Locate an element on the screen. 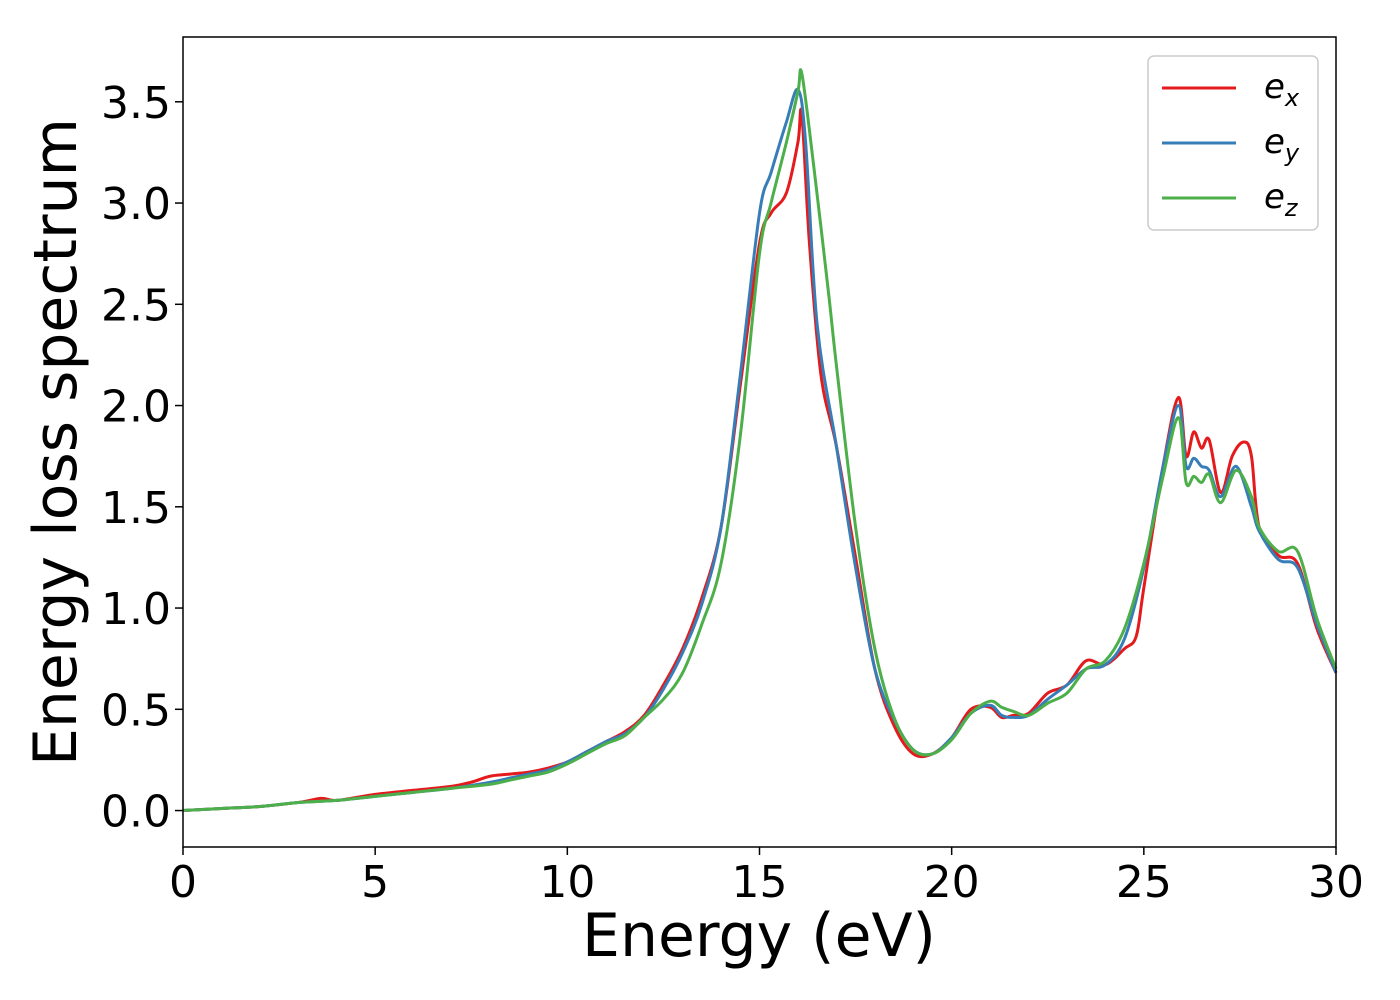 This screenshot has height=1000, width=1400. y-axis: 0.0 0.5 1.0 1.5 2.0 2.5 3.0 3.5 is located at coordinates (142, 458).